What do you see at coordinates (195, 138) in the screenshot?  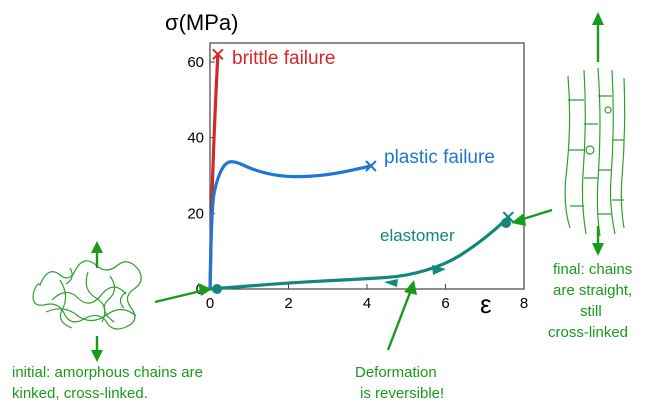 I see `y-tick-label: 40` at bounding box center [195, 138].